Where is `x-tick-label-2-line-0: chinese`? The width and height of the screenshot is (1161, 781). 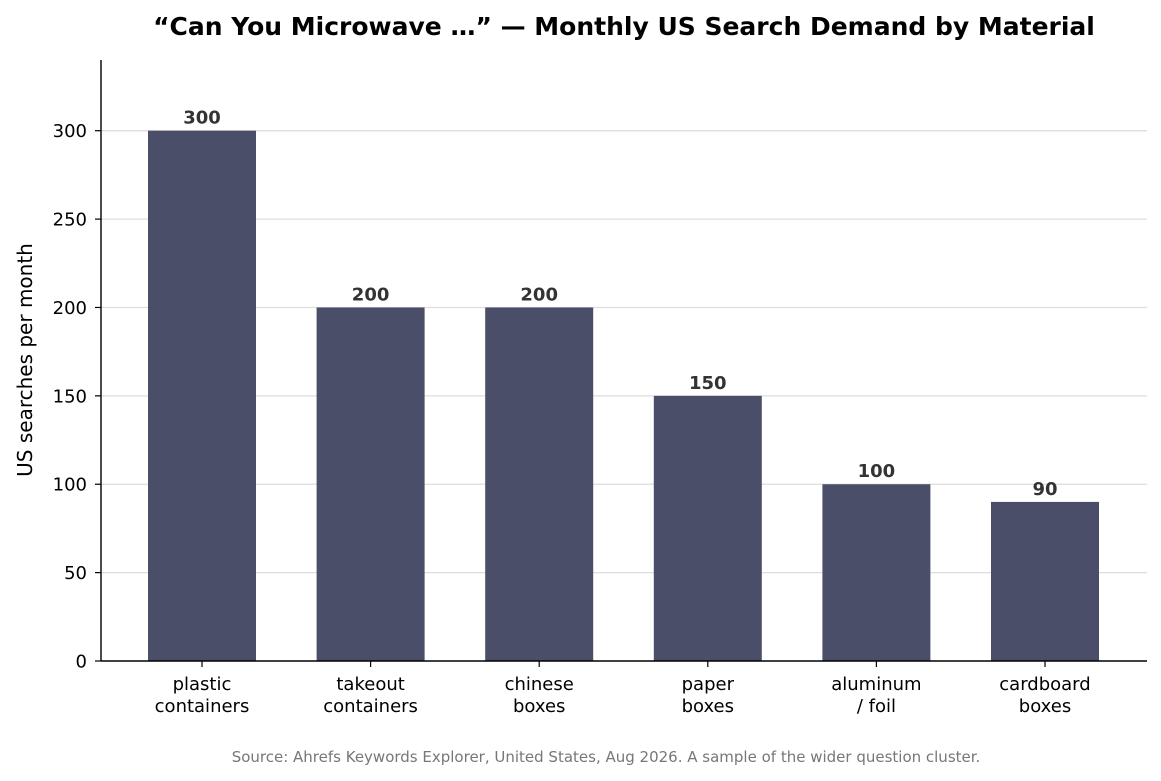 x-tick-label-2-line-0: chinese is located at coordinates (539, 684).